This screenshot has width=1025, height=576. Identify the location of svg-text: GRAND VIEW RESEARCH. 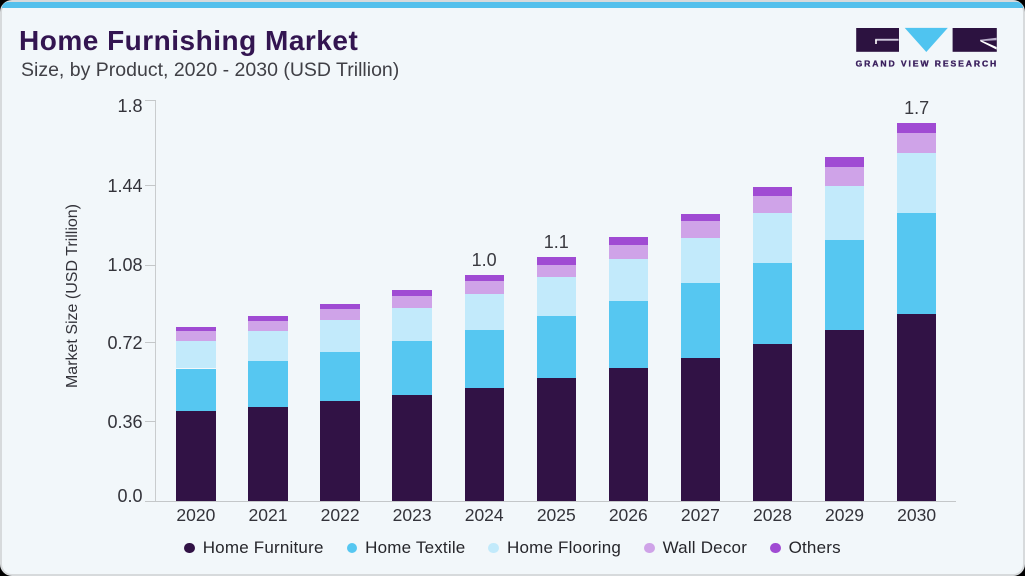
(927, 63).